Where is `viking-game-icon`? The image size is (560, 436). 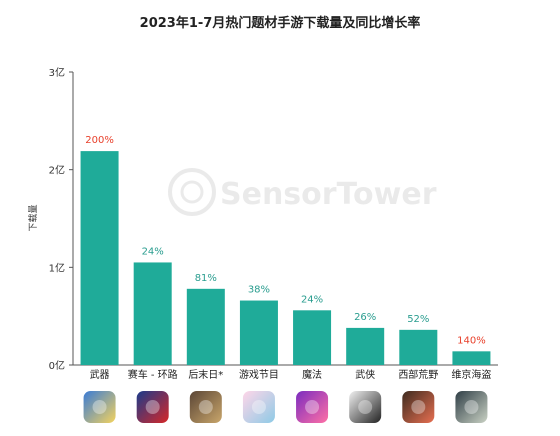 viking-game-icon is located at coordinates (471, 407).